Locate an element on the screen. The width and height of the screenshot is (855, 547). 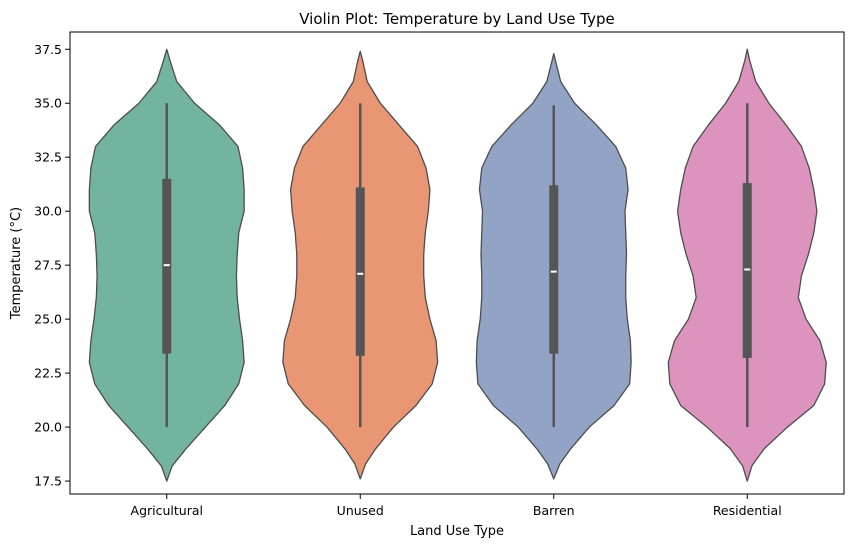
violin-residential is located at coordinates (747, 265).